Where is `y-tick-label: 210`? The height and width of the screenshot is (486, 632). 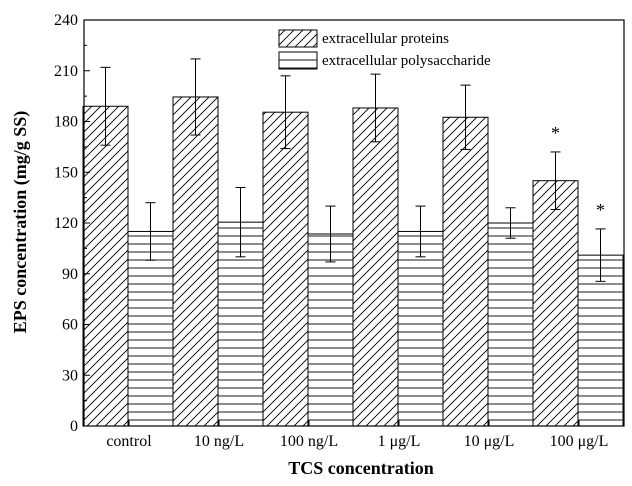 y-tick-label: 210 is located at coordinates (66, 71).